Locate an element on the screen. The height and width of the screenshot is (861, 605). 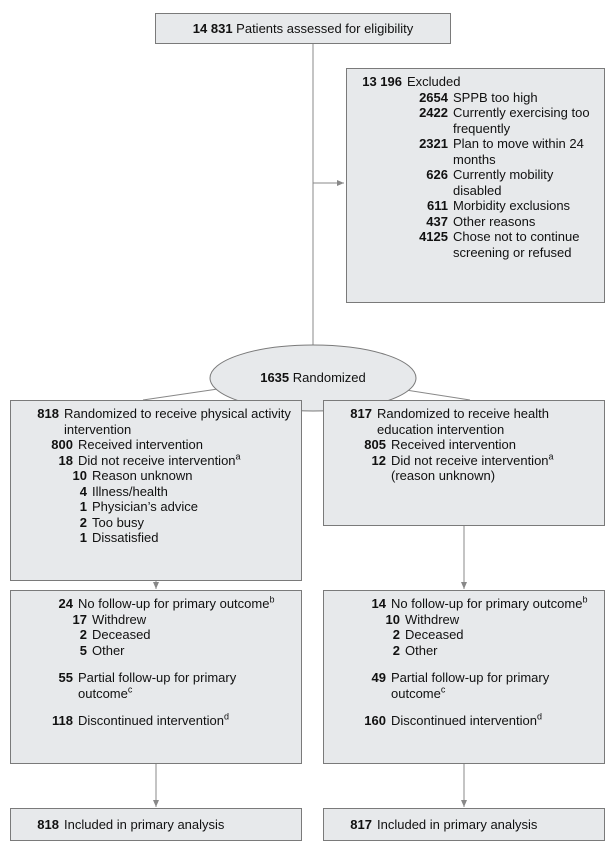
footnote: b is located at coordinates (585, 599).